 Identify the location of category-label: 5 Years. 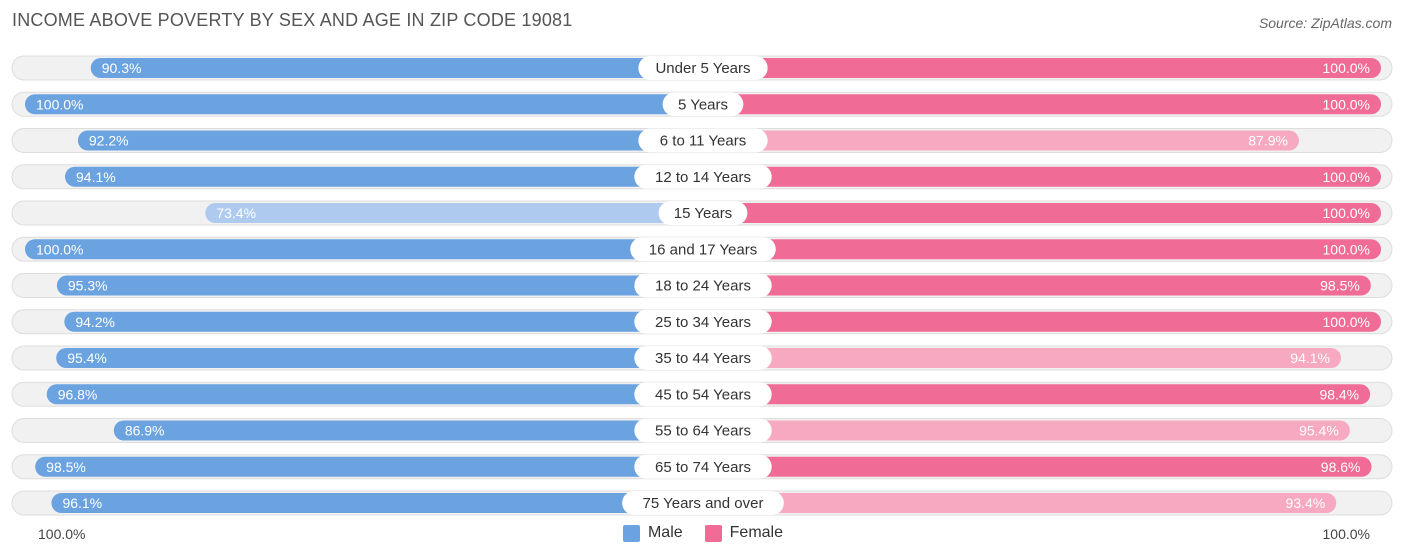
(703, 104).